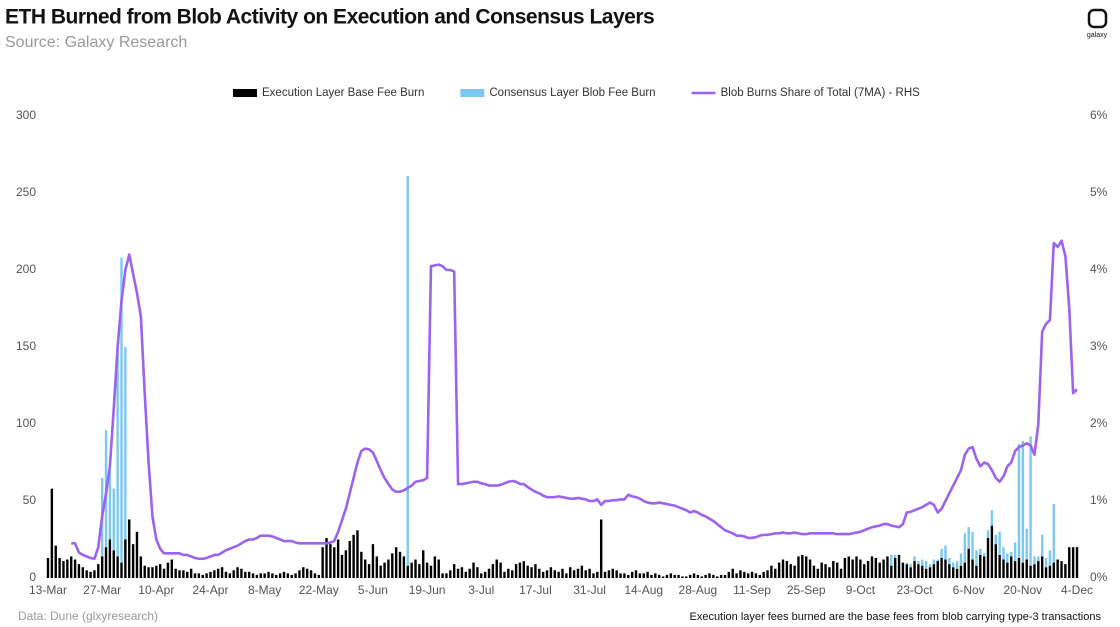 The height and width of the screenshot is (627, 1120). Describe the element at coordinates (1099, 269) in the screenshot. I see `y2-tick-label: 4%` at that location.